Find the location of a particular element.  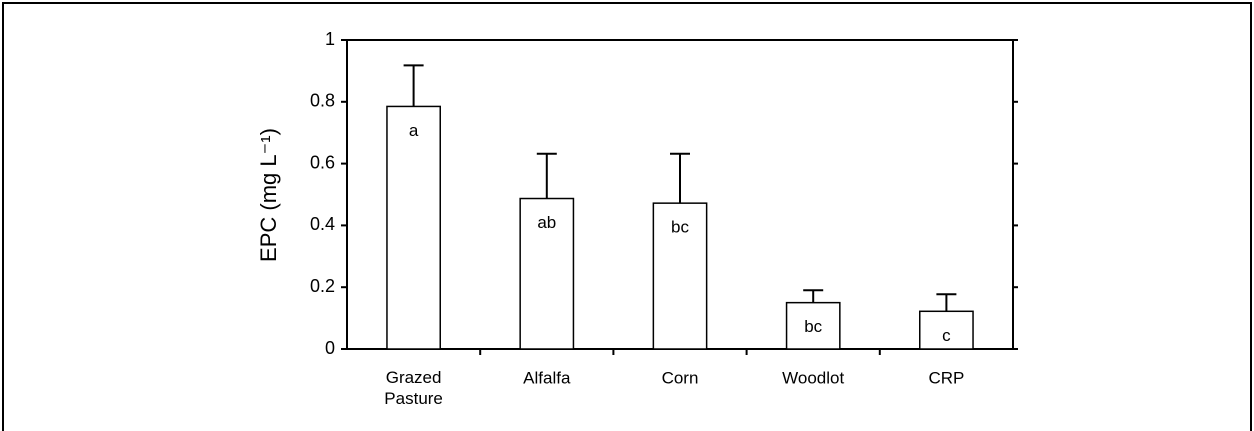

x-tick-label: CRP is located at coordinates (946, 377).